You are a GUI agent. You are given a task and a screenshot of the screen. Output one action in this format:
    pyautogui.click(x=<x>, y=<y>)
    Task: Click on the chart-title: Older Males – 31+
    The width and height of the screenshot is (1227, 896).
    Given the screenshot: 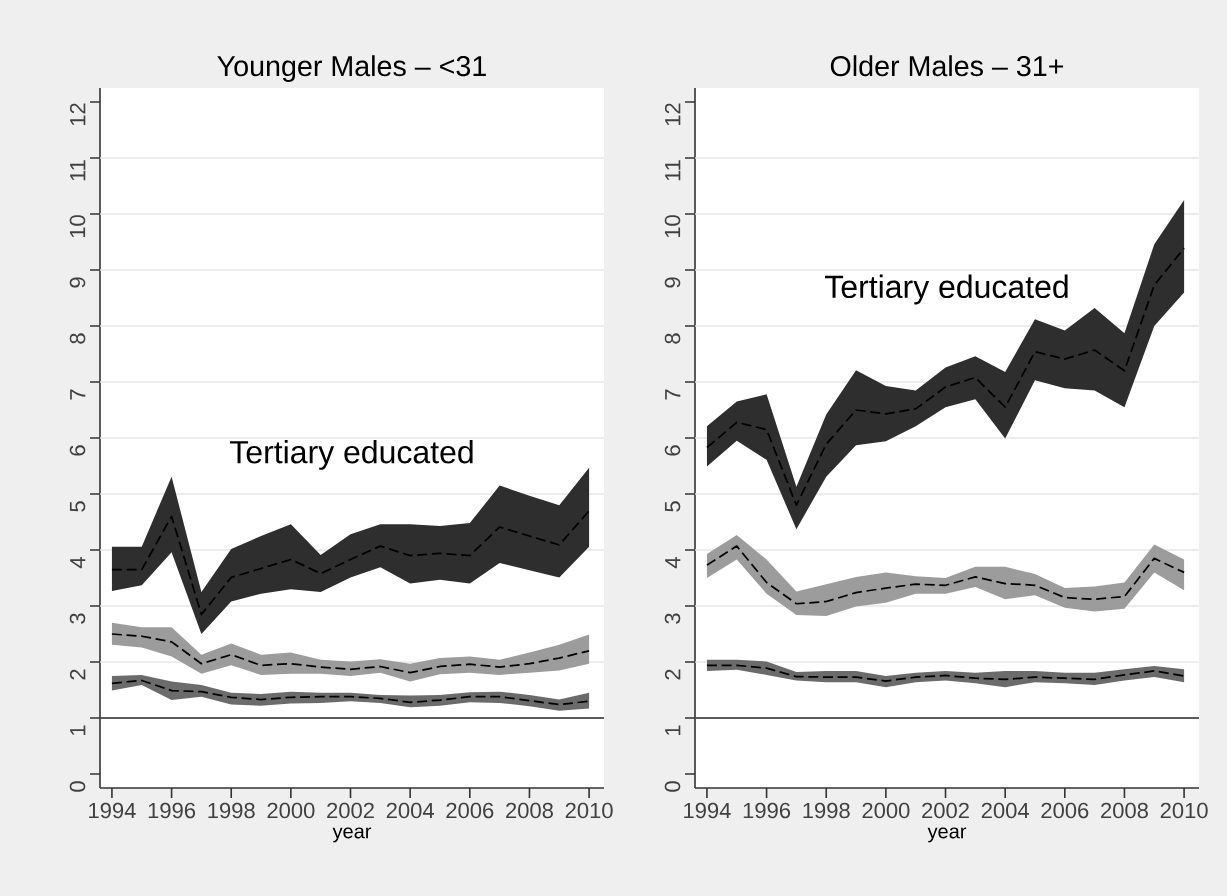 What is the action you would take?
    pyautogui.click(x=947, y=66)
    